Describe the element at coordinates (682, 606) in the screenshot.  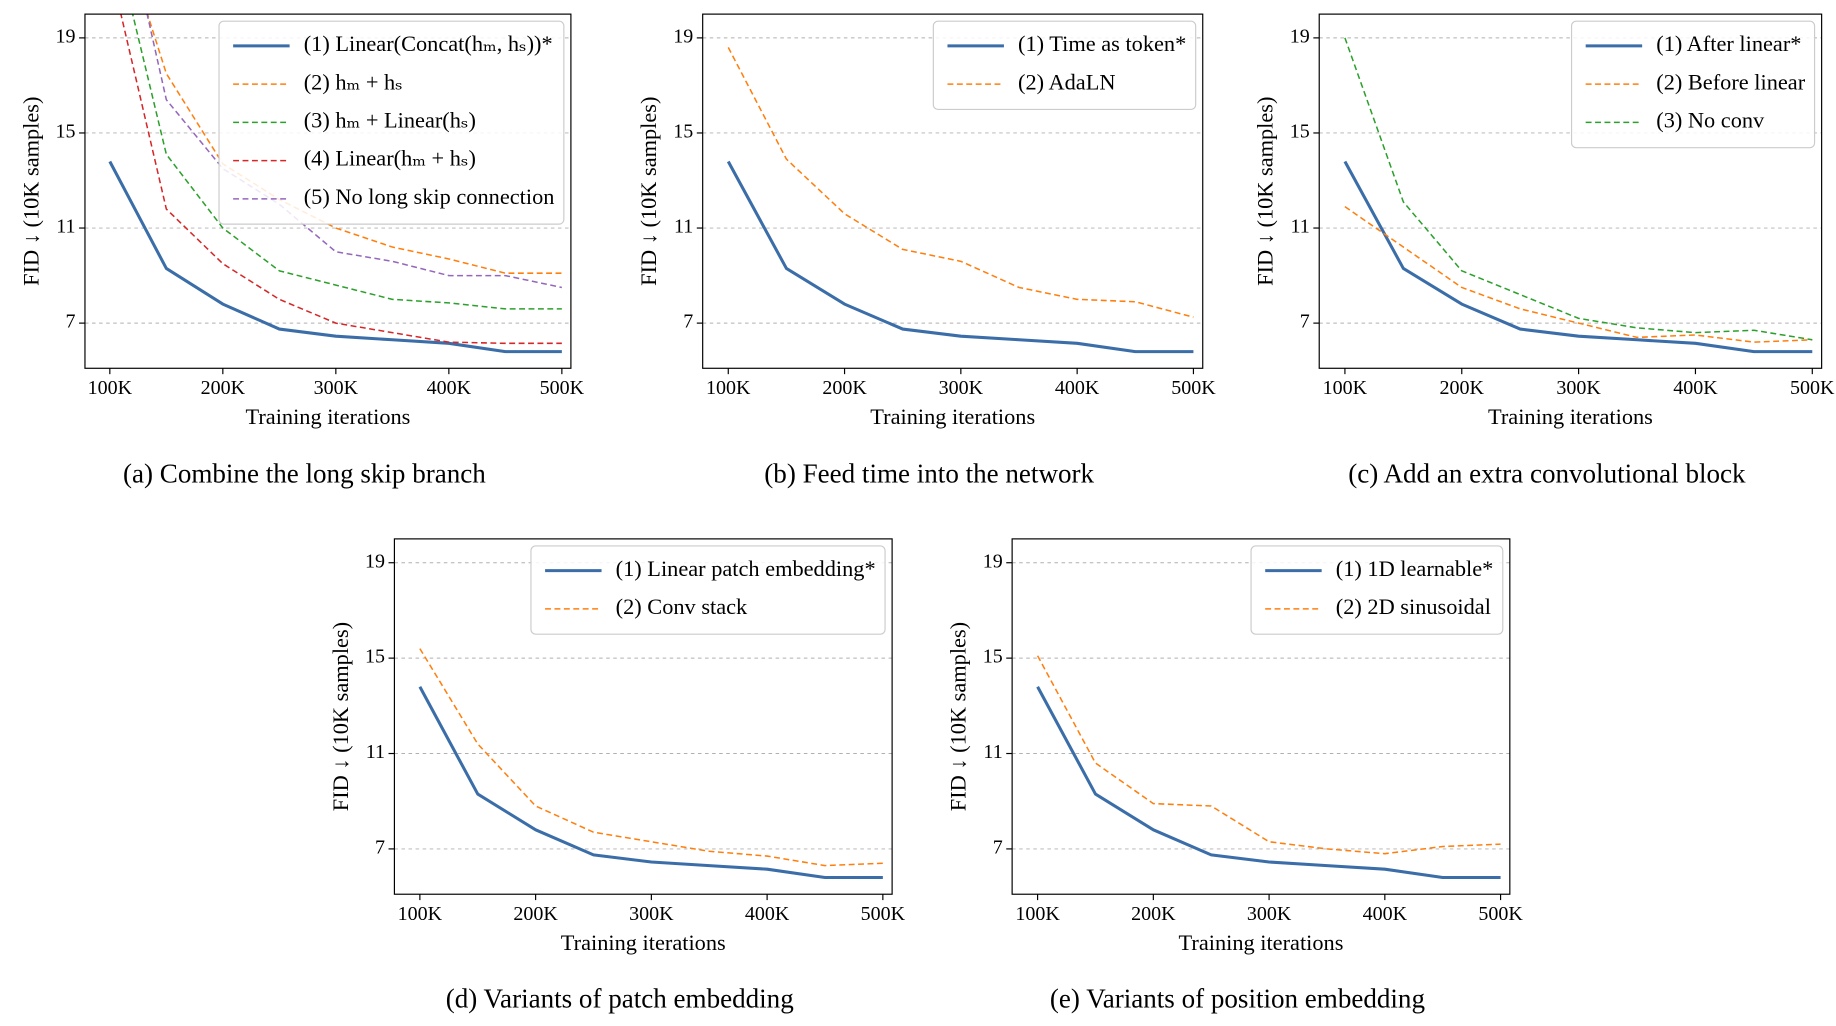
I see `legend-label: (2) Conv stack` at that location.